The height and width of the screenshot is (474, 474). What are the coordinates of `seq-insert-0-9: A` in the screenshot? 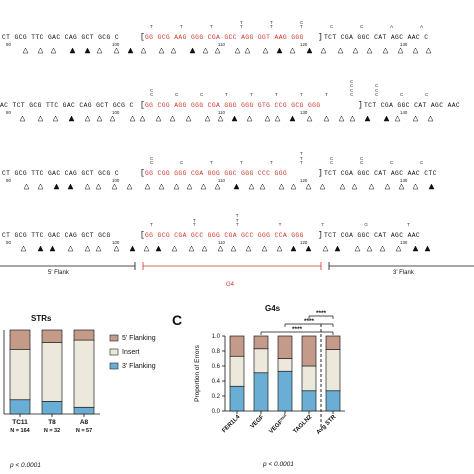 It's located at (422, 27).